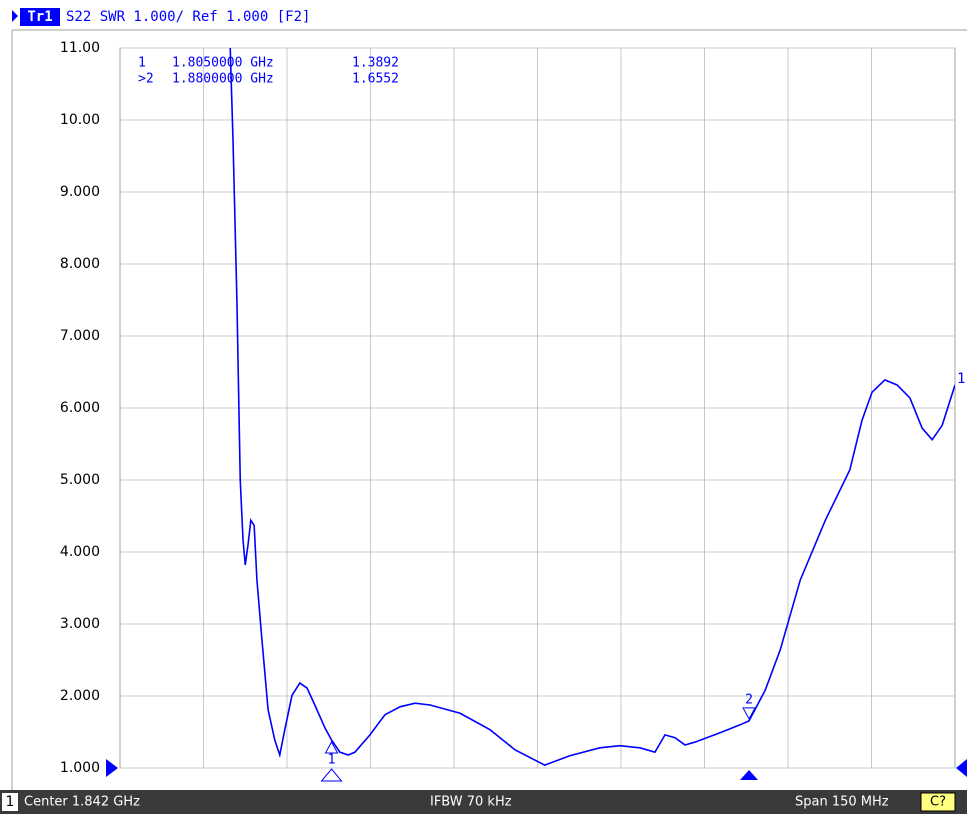 The width and height of the screenshot is (967, 814). What do you see at coordinates (80, 696) in the screenshot?
I see `y-tick-label: 2.000` at bounding box center [80, 696].